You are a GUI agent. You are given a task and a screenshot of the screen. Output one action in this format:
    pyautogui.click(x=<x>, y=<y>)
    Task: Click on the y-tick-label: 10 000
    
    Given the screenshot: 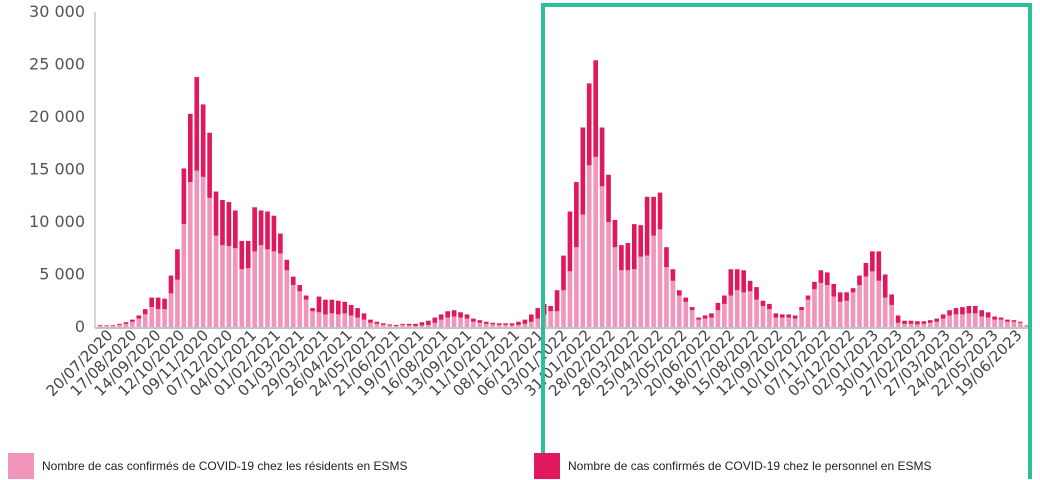 What is the action you would take?
    pyautogui.click(x=57, y=221)
    